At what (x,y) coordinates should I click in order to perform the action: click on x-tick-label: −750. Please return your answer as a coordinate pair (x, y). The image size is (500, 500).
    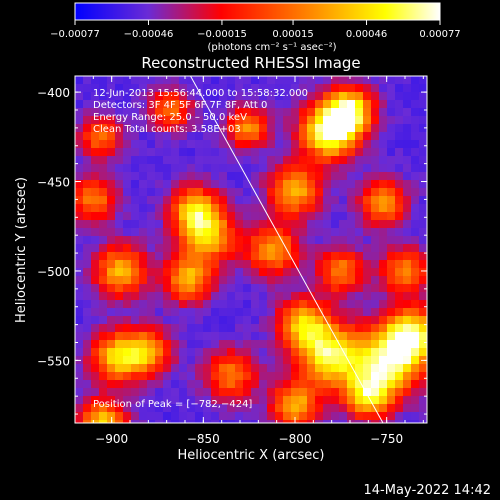
    Looking at the image, I should click on (386, 439).